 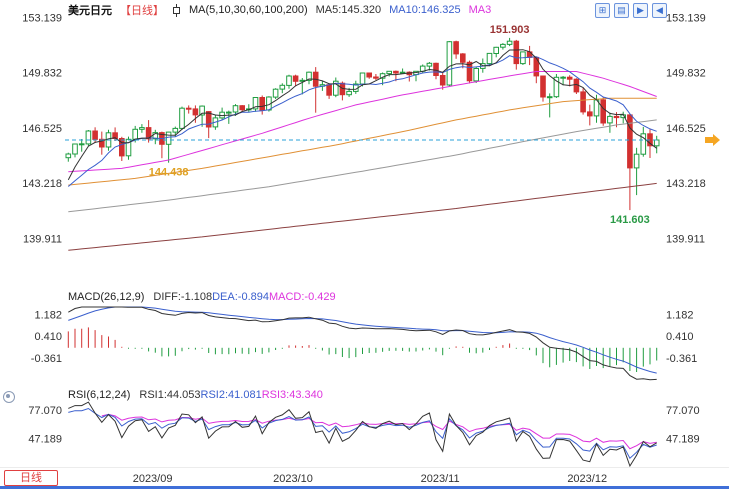 I want to click on rewind-icon: ◀, so click(x=659, y=10).